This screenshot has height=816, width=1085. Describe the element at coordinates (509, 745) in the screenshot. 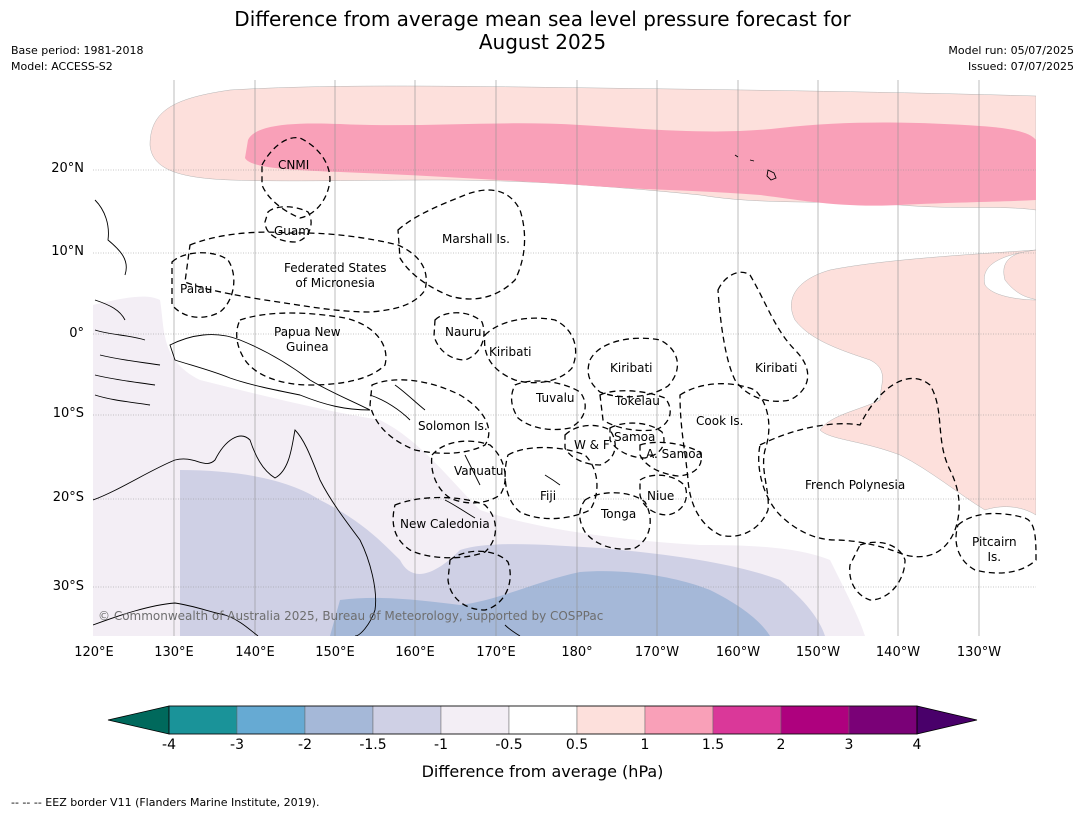

I see `colorbar-tick-label: -0.5` at that location.